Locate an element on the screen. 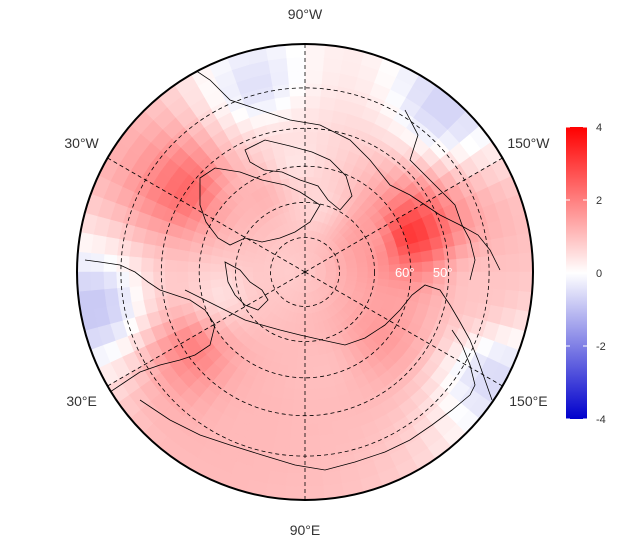  colorbar-tick-label: -4 is located at coordinates (601, 420).